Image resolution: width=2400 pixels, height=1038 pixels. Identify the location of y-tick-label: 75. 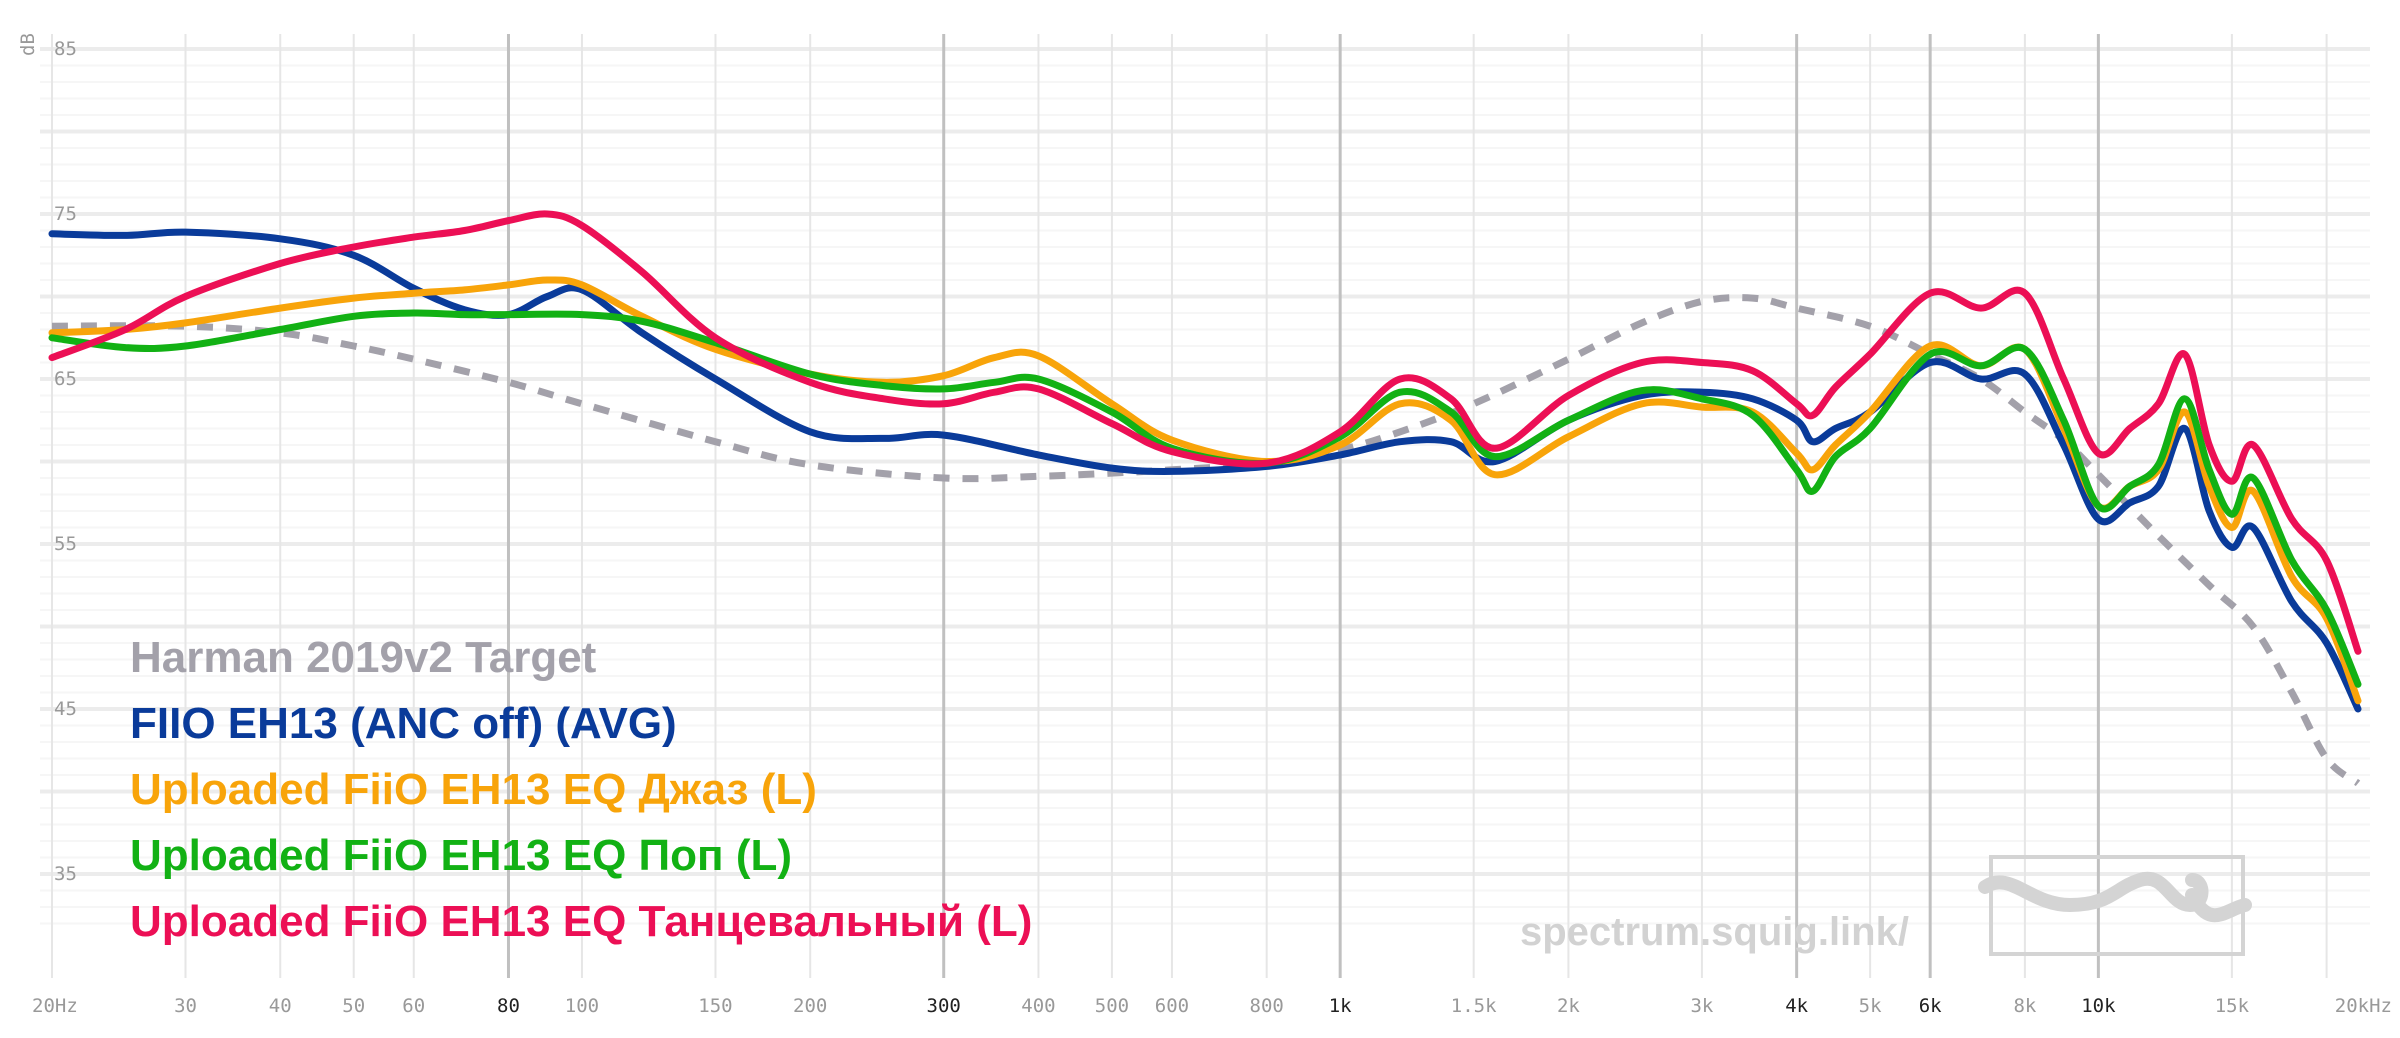
(65, 214).